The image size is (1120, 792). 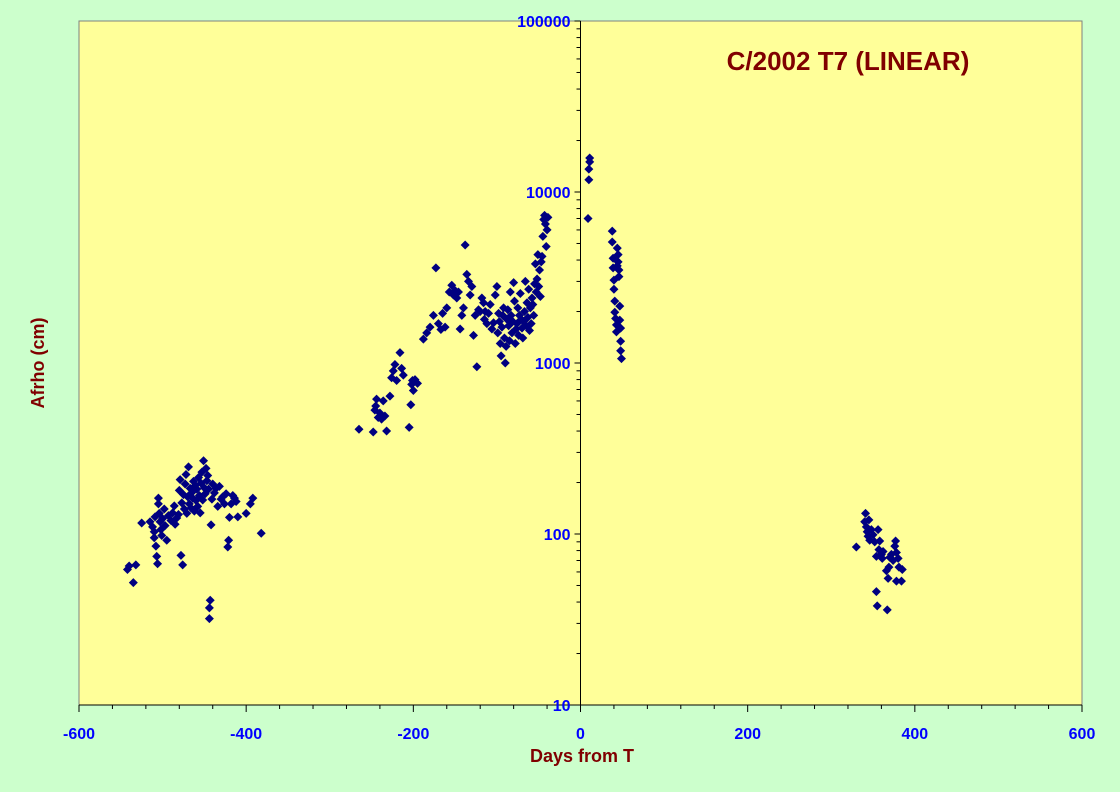 What do you see at coordinates (413, 734) in the screenshot?
I see `x-tick-label: -200` at bounding box center [413, 734].